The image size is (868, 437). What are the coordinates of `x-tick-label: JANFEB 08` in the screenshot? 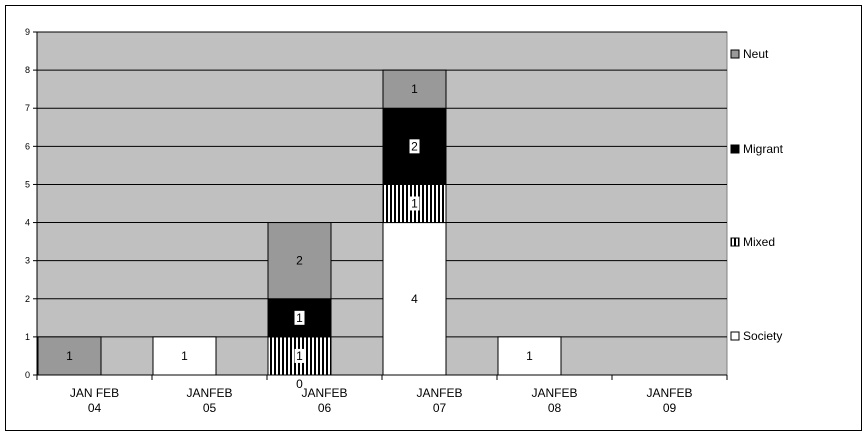 It's located at (554, 400).